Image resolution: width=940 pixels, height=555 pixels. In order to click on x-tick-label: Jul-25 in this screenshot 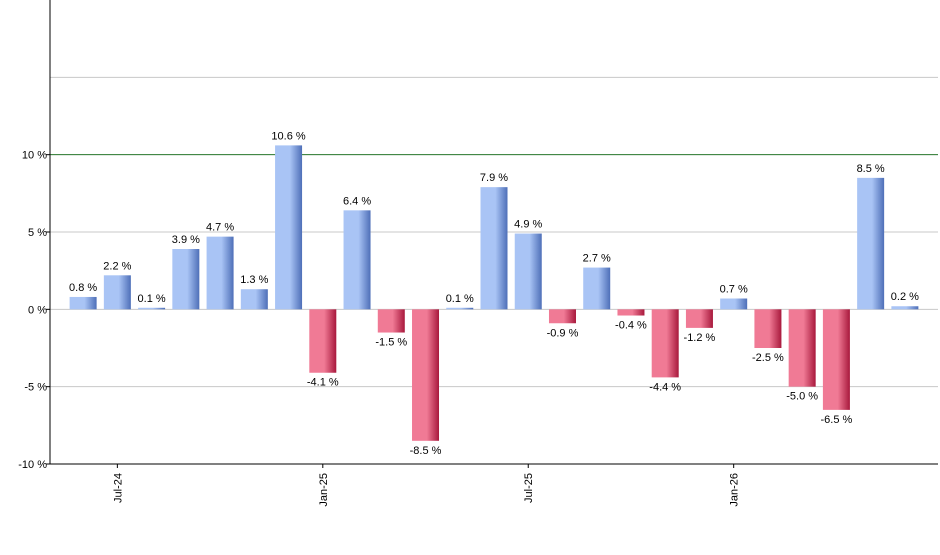, I will do `click(529, 488)`.